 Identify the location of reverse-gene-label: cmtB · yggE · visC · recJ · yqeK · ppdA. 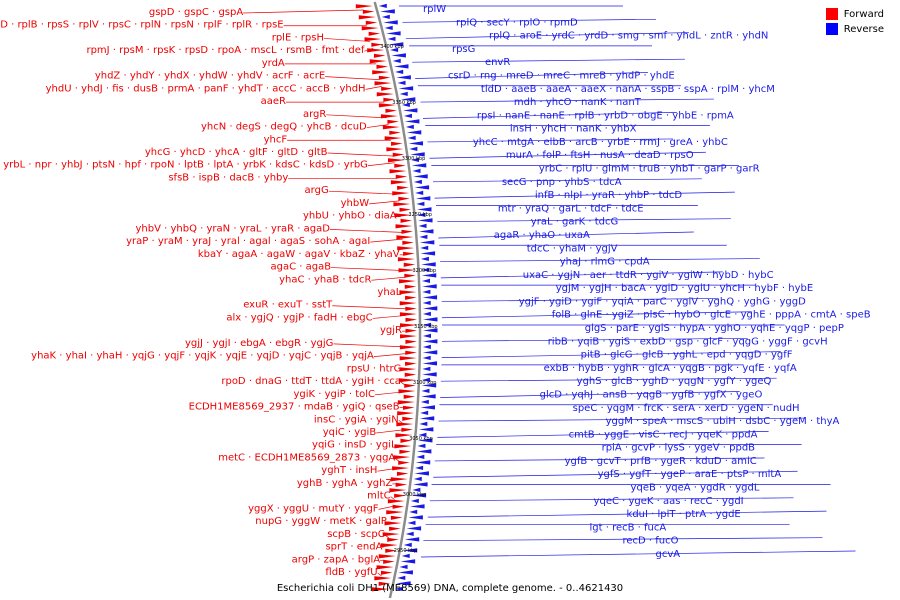
(663, 434).